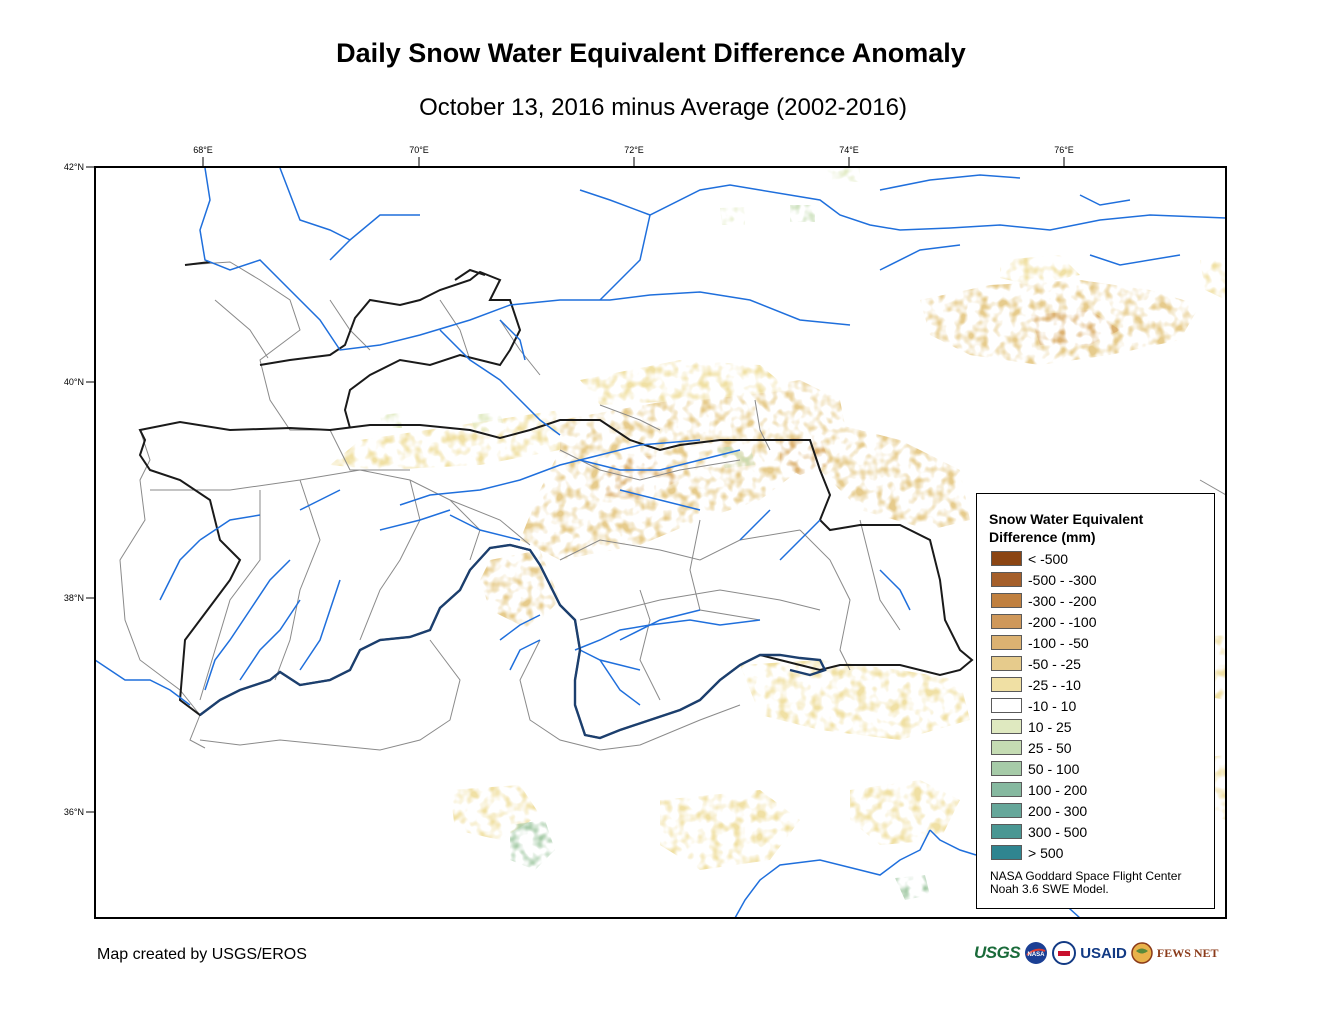  I want to click on legend-label: 300 - 500, so click(1058, 831).